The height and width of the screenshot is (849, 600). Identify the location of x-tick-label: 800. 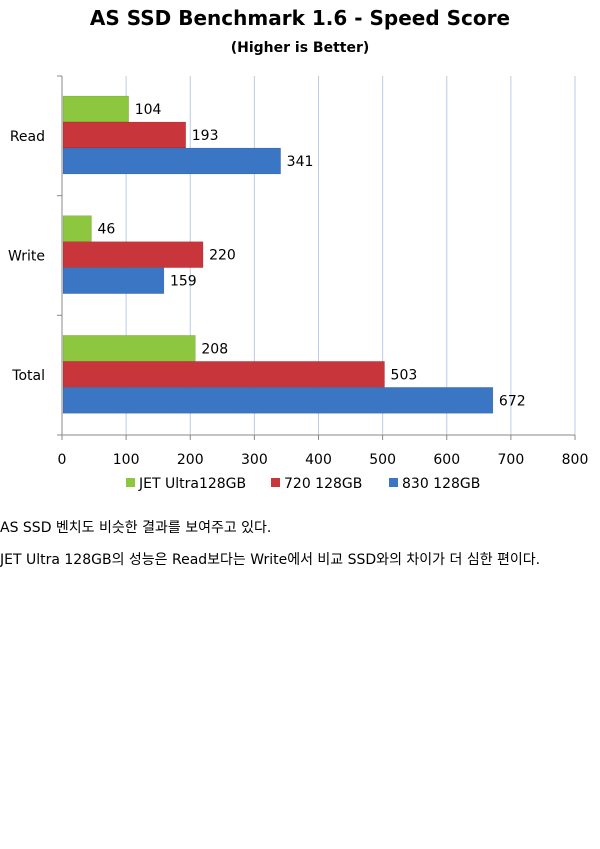
(575, 460).